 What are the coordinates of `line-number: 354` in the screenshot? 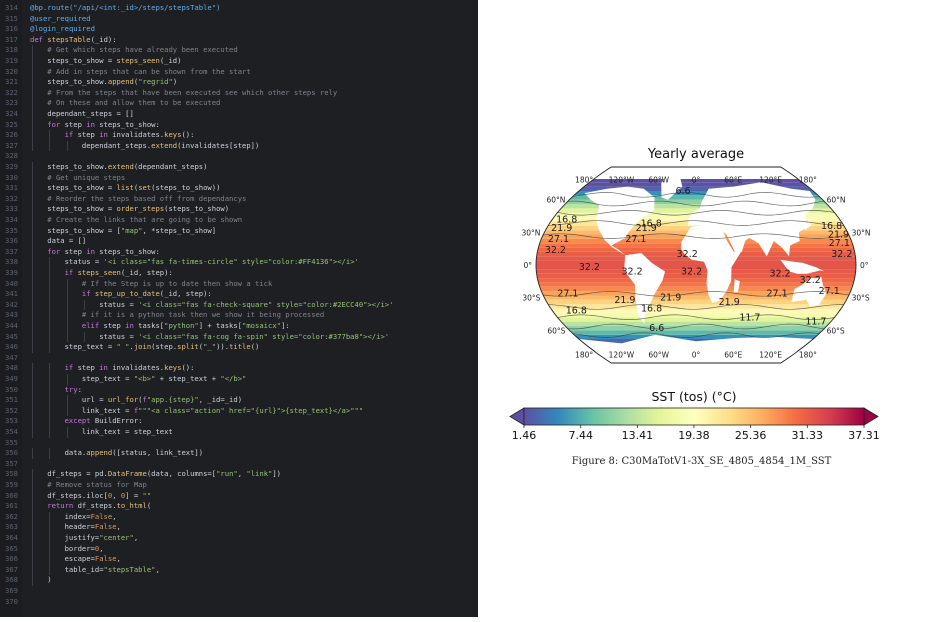 It's located at (11, 431).